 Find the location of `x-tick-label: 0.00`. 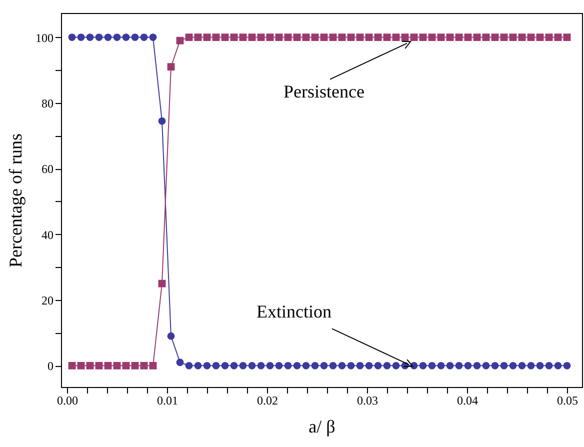

x-tick-label: 0.00 is located at coordinates (67, 401).